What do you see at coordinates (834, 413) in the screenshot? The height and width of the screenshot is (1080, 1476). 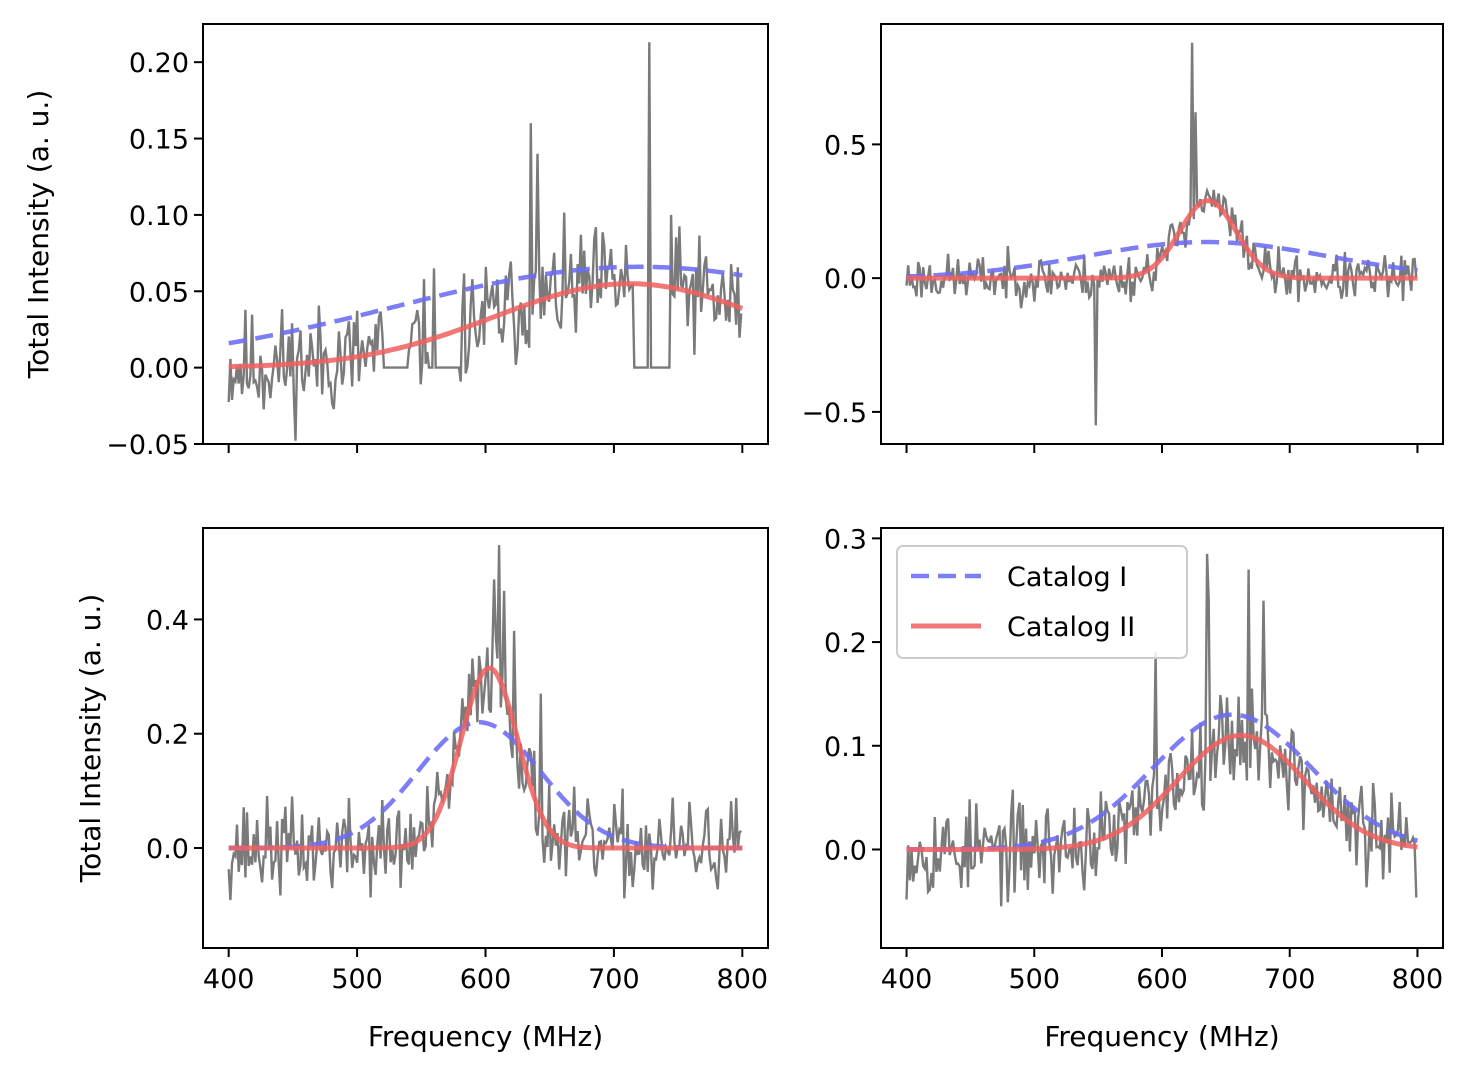 I see `y-tick-label: −0.5` at bounding box center [834, 413].